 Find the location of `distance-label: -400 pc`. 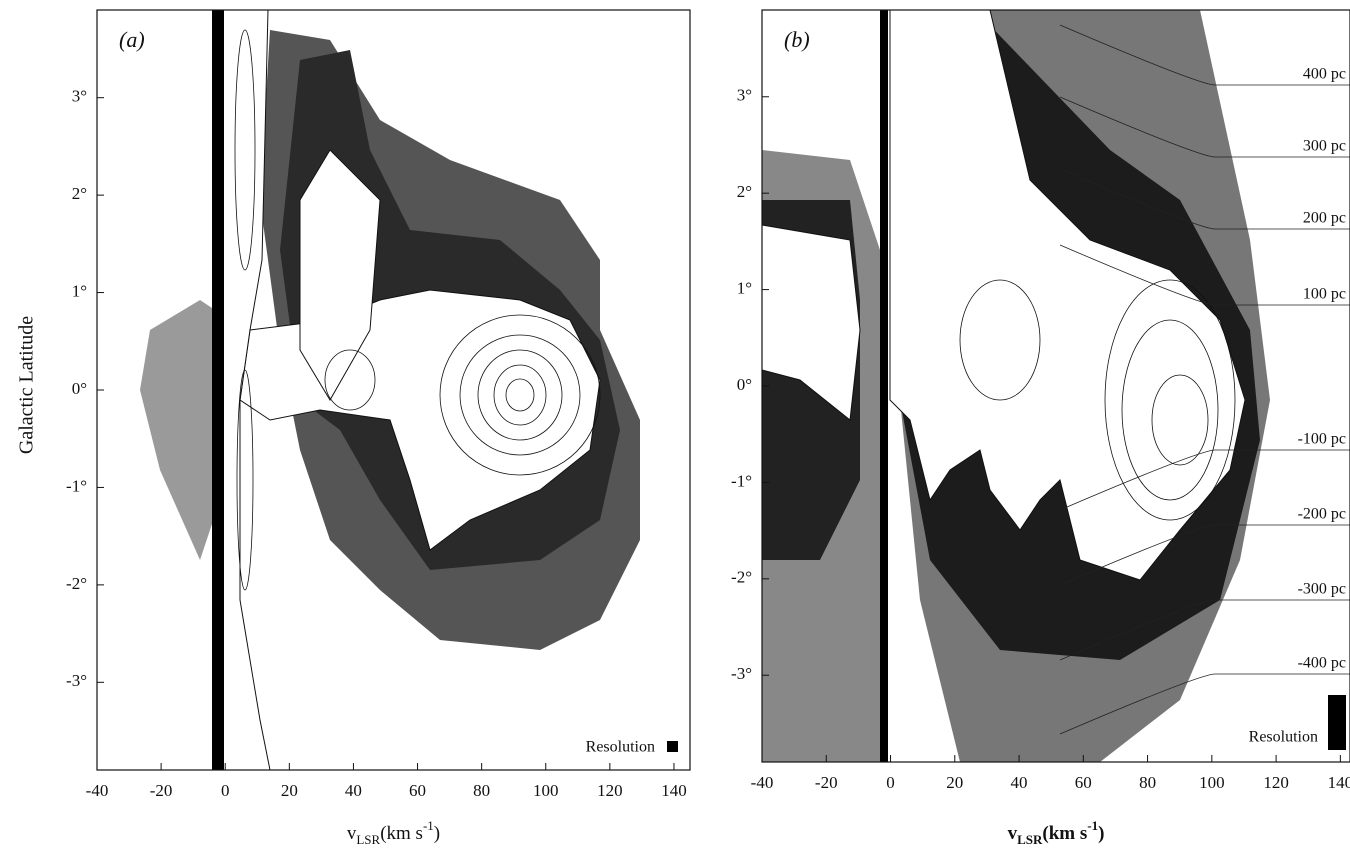

distance-label: -400 pc is located at coordinates (1322, 663).